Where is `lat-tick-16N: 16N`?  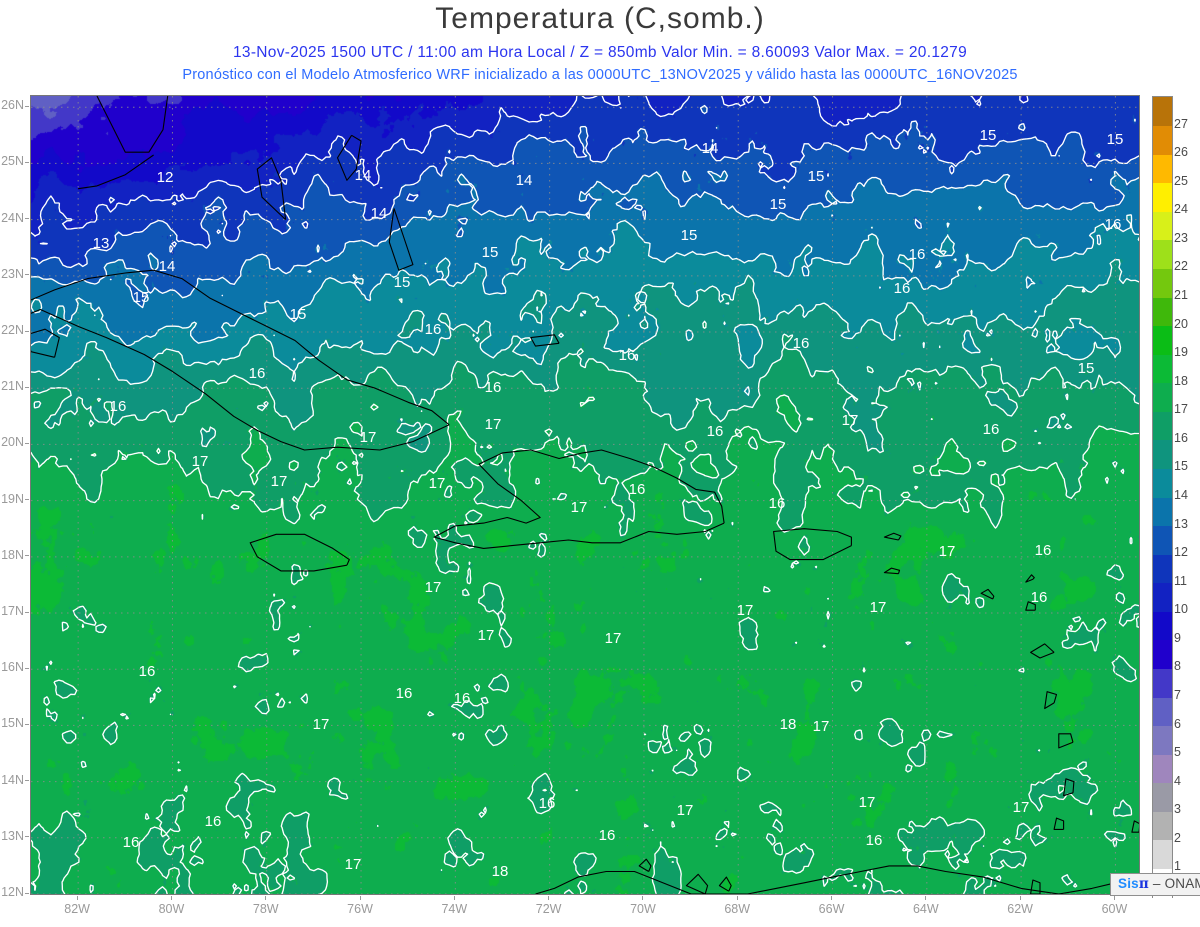
lat-tick-16N: 16N is located at coordinates (12, 667).